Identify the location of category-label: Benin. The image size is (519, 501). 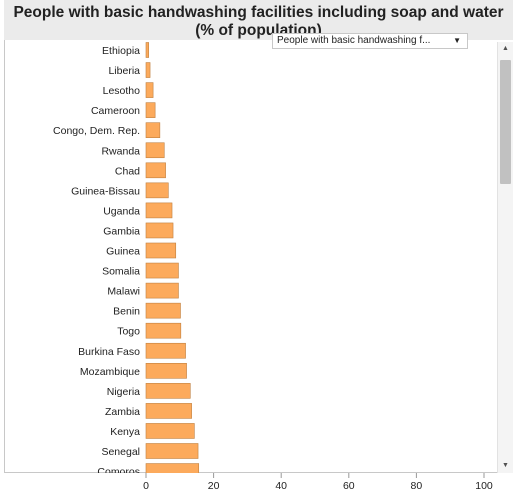
(126, 312).